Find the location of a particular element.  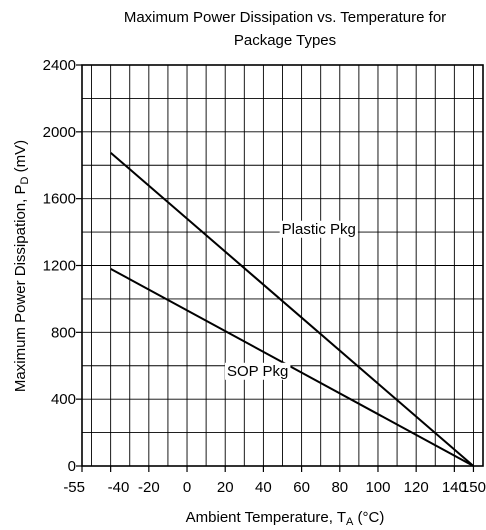

annotations: Plastic Pkg SOP Pkg is located at coordinates (291, 300).